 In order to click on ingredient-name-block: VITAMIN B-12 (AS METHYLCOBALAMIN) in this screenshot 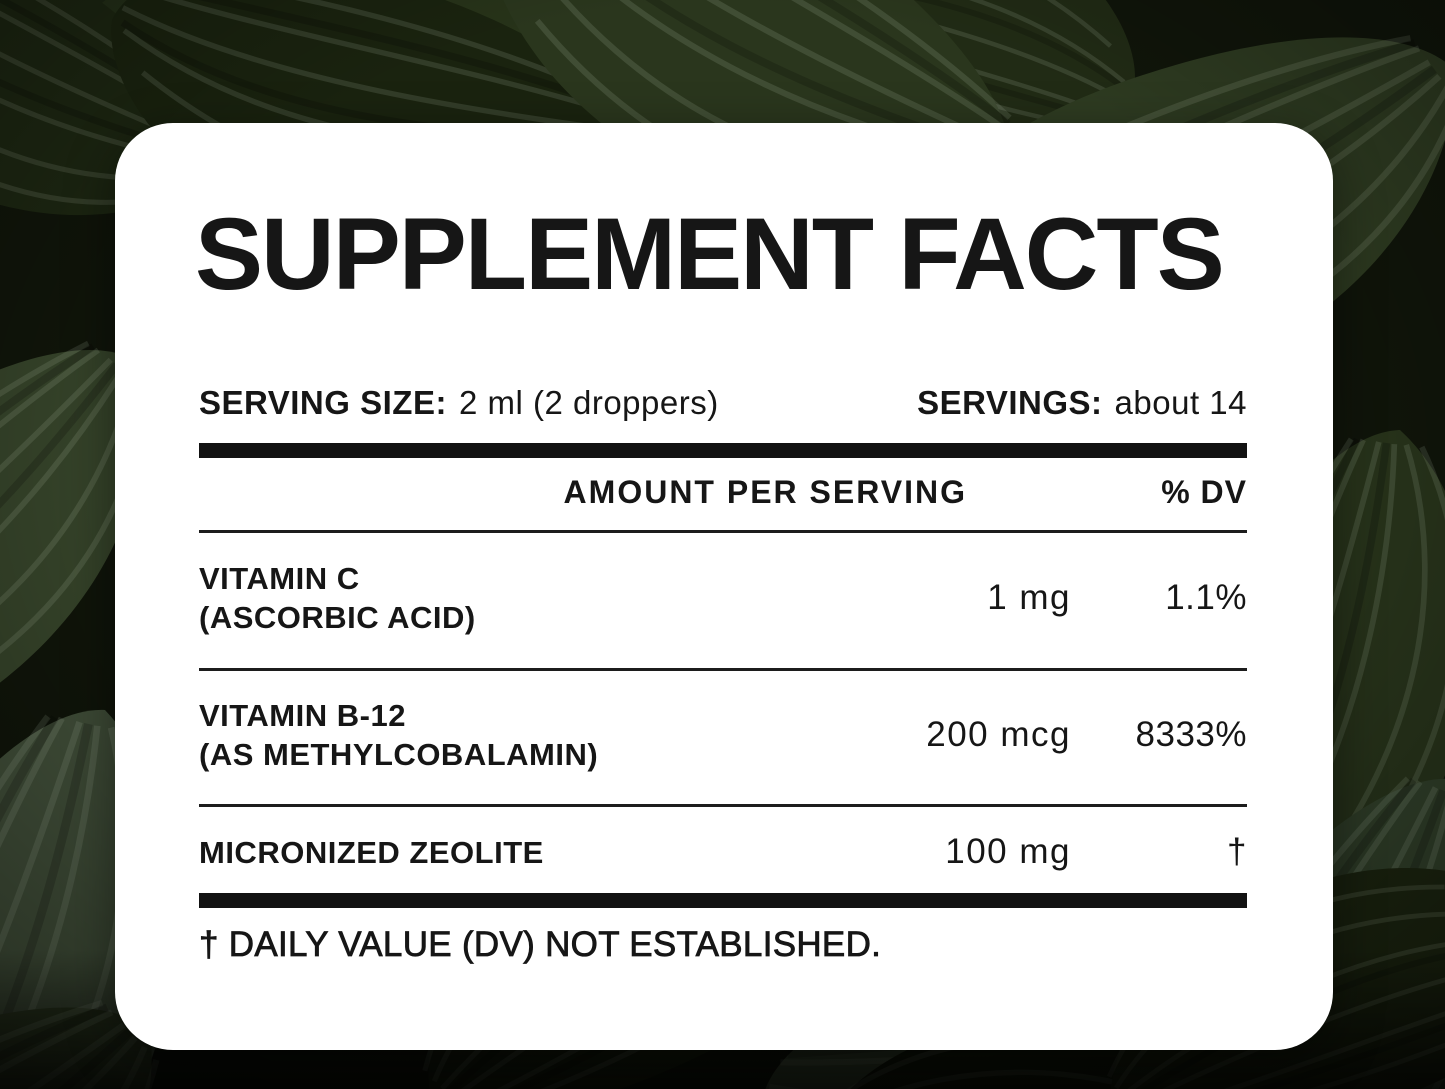, I will do `click(525, 735)`.